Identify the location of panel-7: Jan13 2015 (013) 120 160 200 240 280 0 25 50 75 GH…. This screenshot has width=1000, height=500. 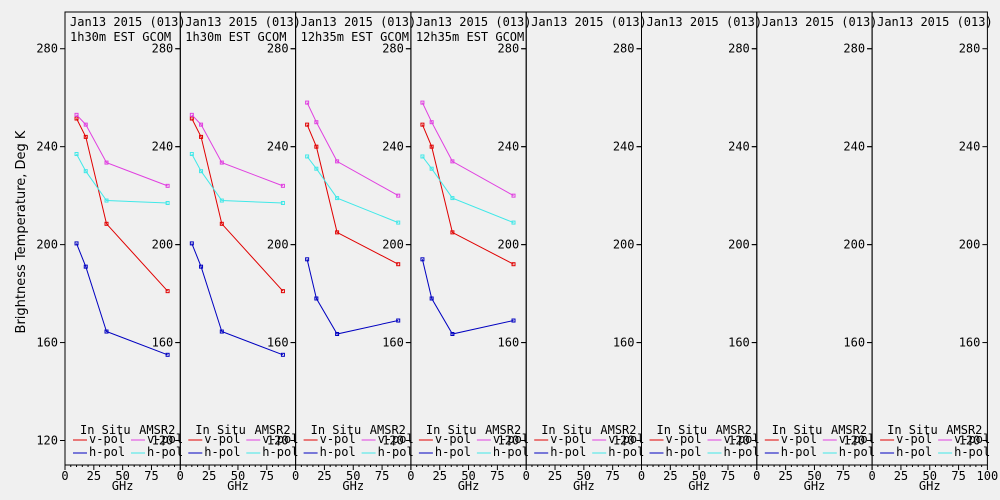
(814, 252).